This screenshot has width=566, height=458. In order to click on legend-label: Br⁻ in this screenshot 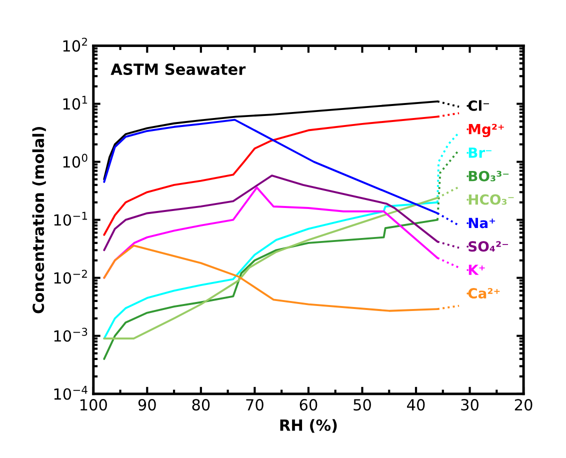, I will do `click(480, 153)`.